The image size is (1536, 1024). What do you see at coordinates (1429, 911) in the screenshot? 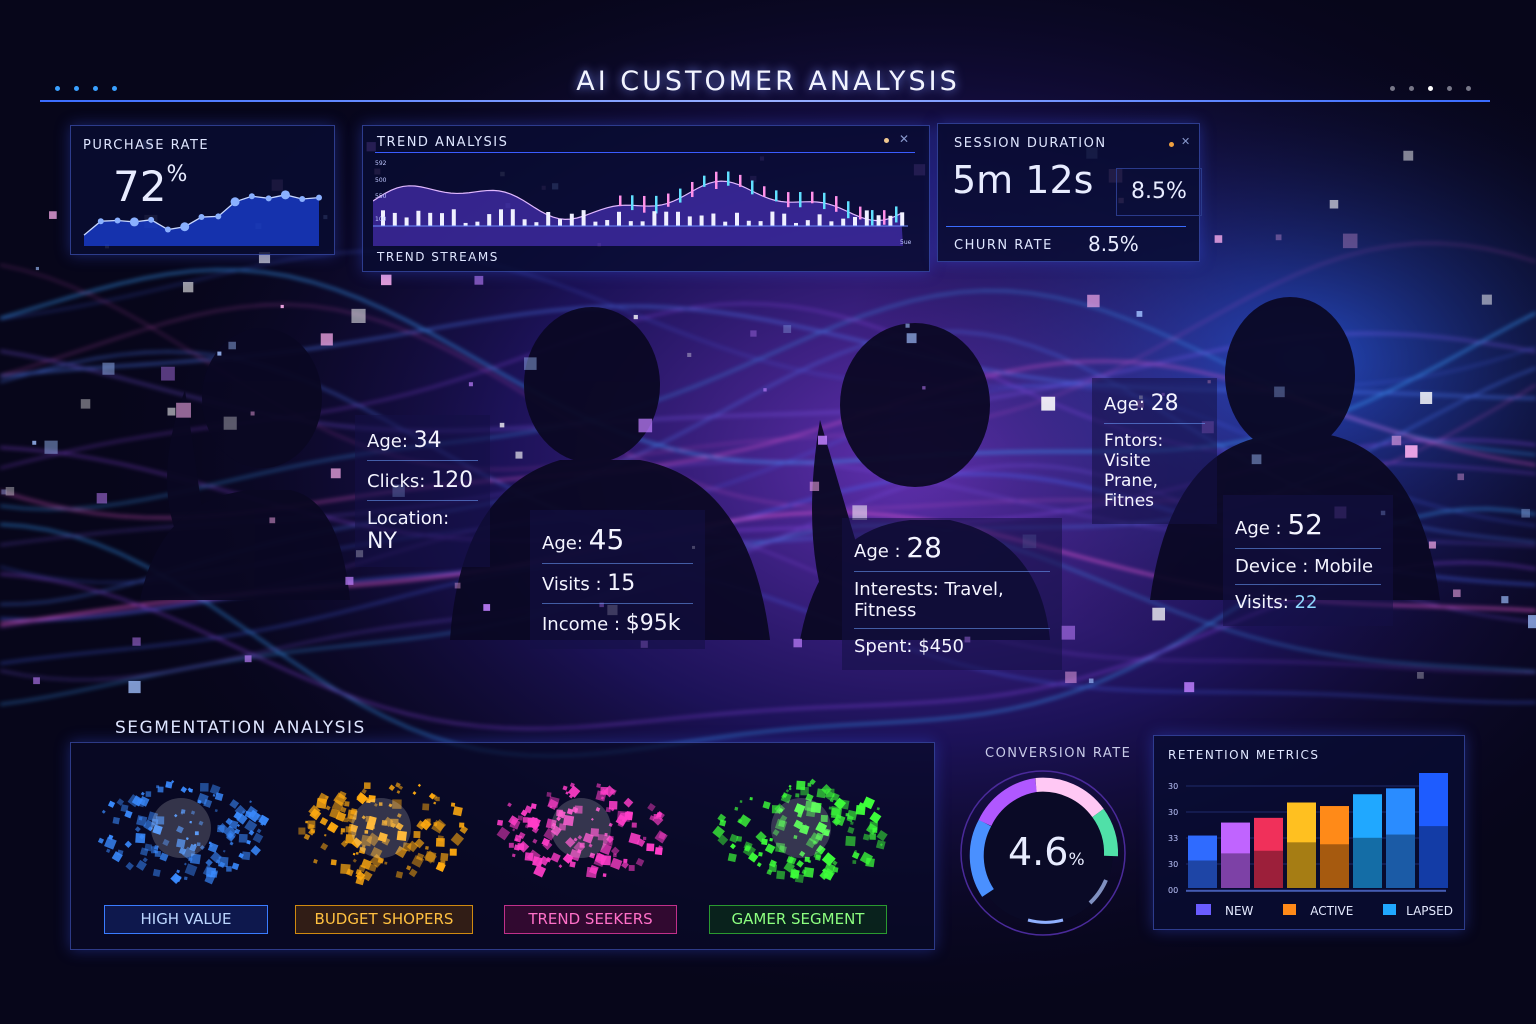
I see `legend-lapsed: LAPSED` at bounding box center [1429, 911].